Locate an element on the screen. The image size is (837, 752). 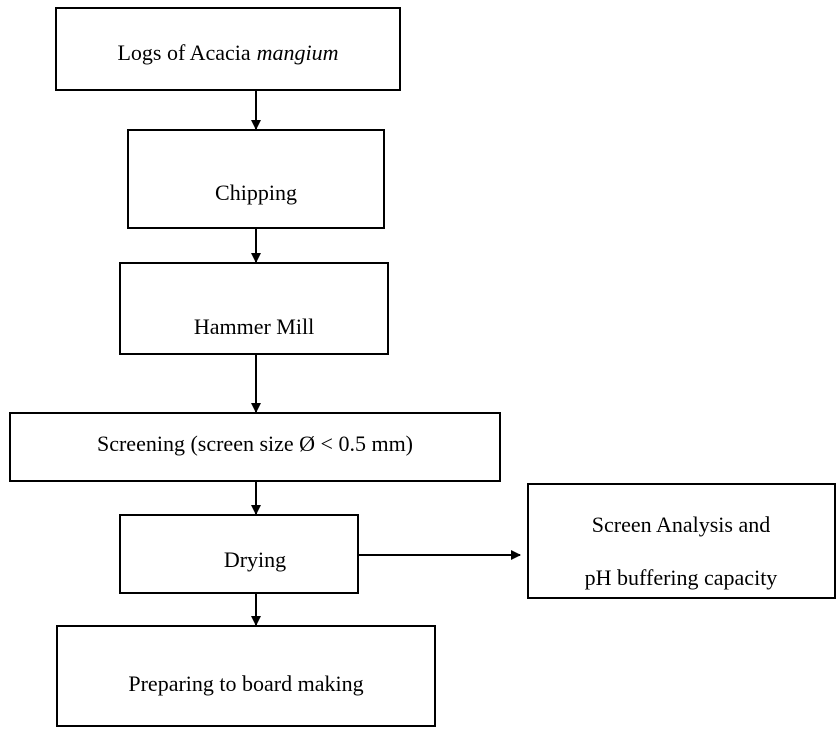
node-label: Screen Analysis and is located at coordinates (681, 524).